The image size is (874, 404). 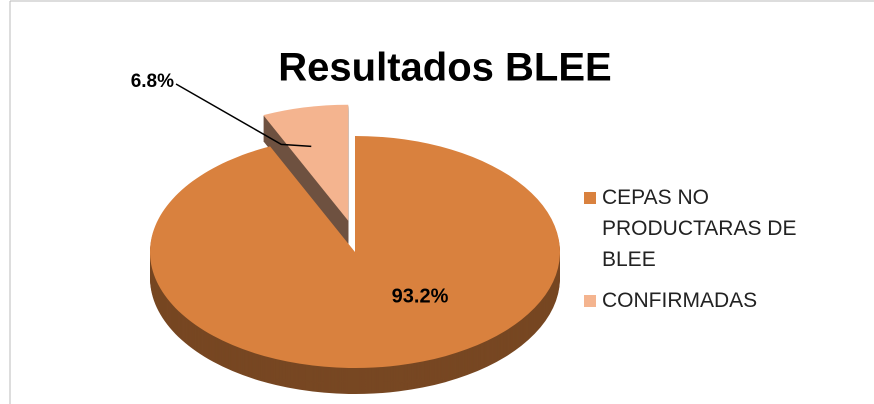 I want to click on data-label: 6.8%, so click(x=152, y=81).